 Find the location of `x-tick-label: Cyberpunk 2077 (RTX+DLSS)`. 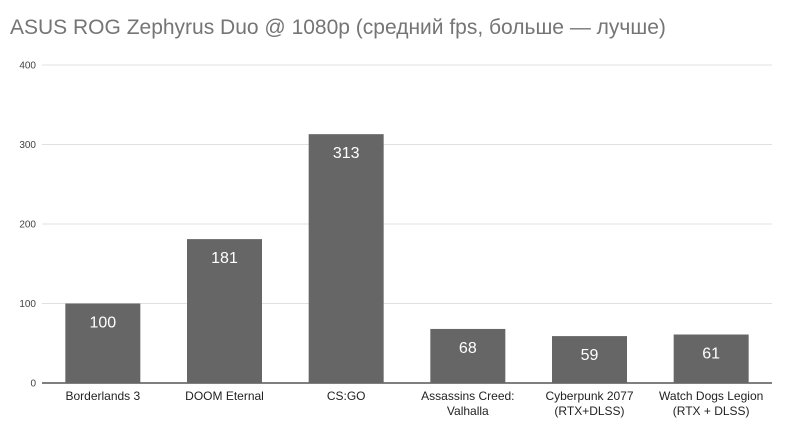

x-tick-label: Cyberpunk 2077 (RTX+DLSS) is located at coordinates (589, 403).